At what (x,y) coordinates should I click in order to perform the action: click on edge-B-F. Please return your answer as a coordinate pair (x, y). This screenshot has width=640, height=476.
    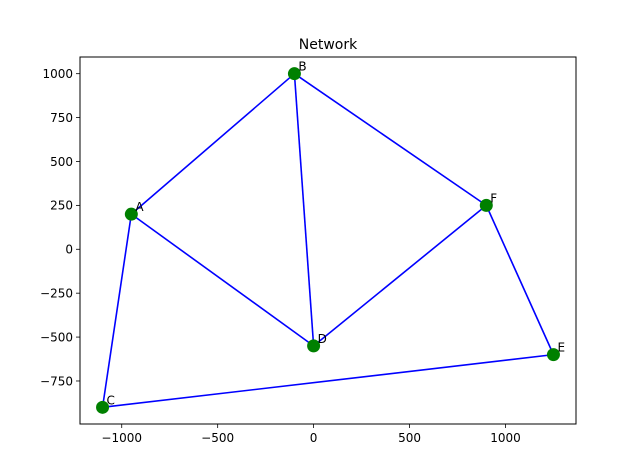
    Looking at the image, I should click on (390, 140).